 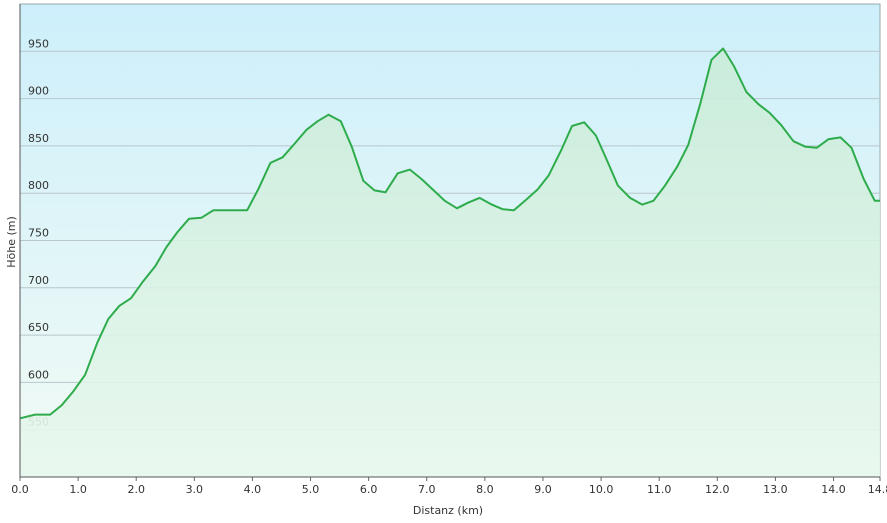 What do you see at coordinates (38, 327) in the screenshot?
I see `y-tick-label: 650` at bounding box center [38, 327].